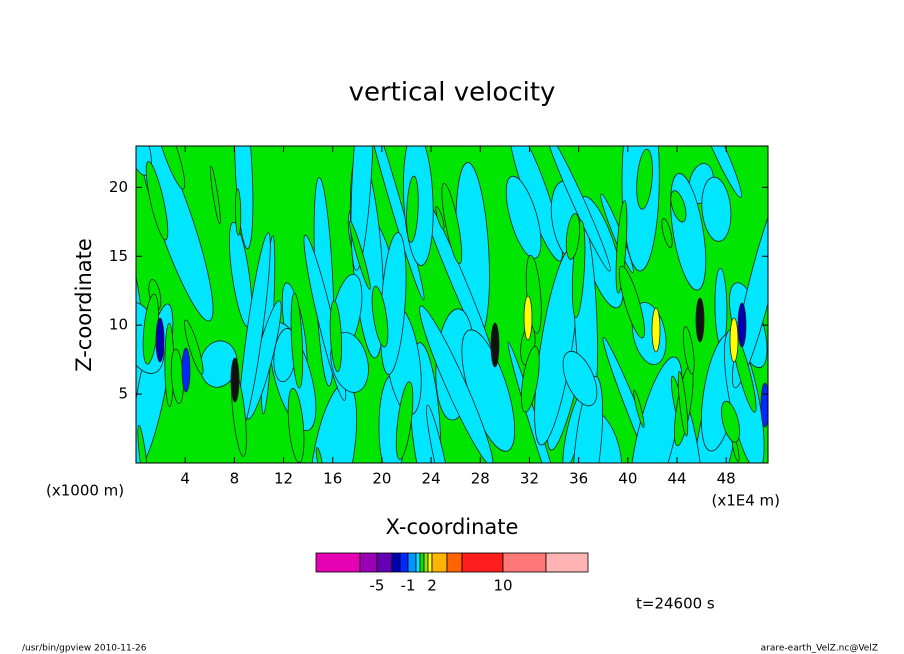 This screenshot has height=654, width=904. Describe the element at coordinates (118, 187) in the screenshot. I see `y-tick-label: 20` at that location.